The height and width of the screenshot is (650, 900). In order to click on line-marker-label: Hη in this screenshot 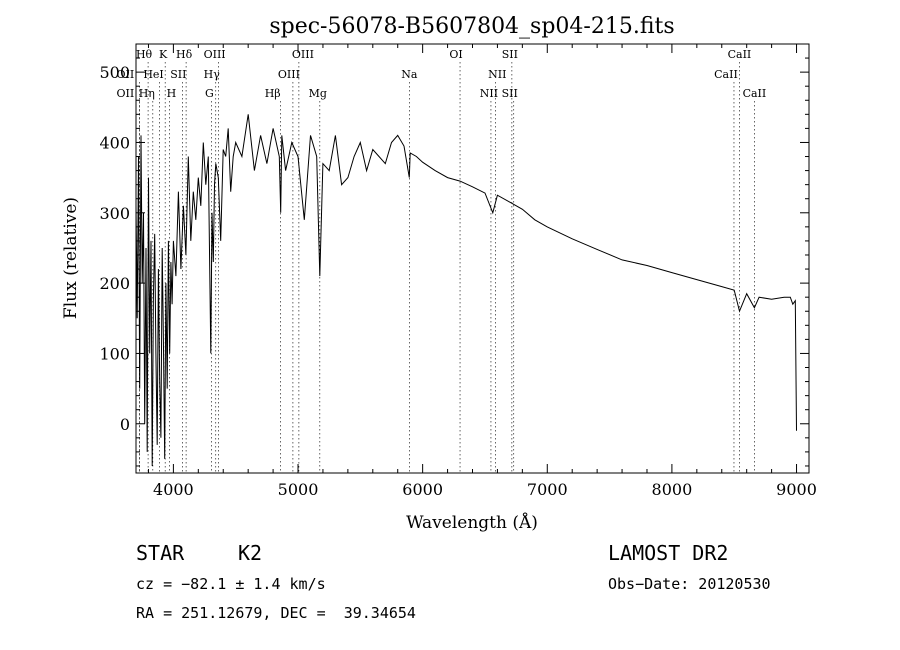, I will do `click(147, 93)`.